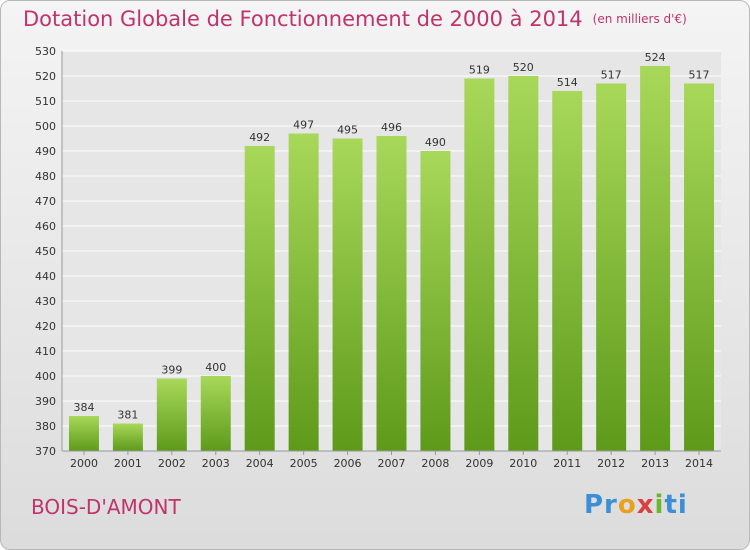 The image size is (750, 550). I want to click on x-tick-label-2000: 2000, so click(84, 463).